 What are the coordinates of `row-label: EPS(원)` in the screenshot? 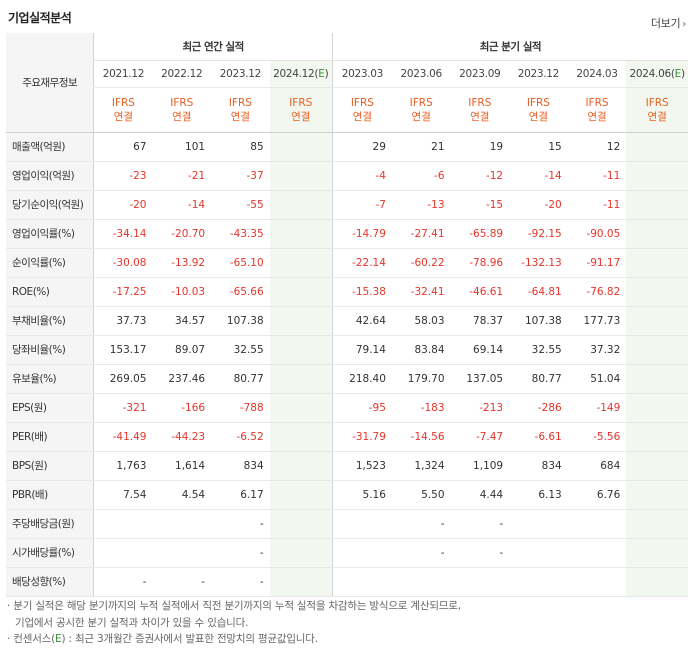 It's located at (50, 408).